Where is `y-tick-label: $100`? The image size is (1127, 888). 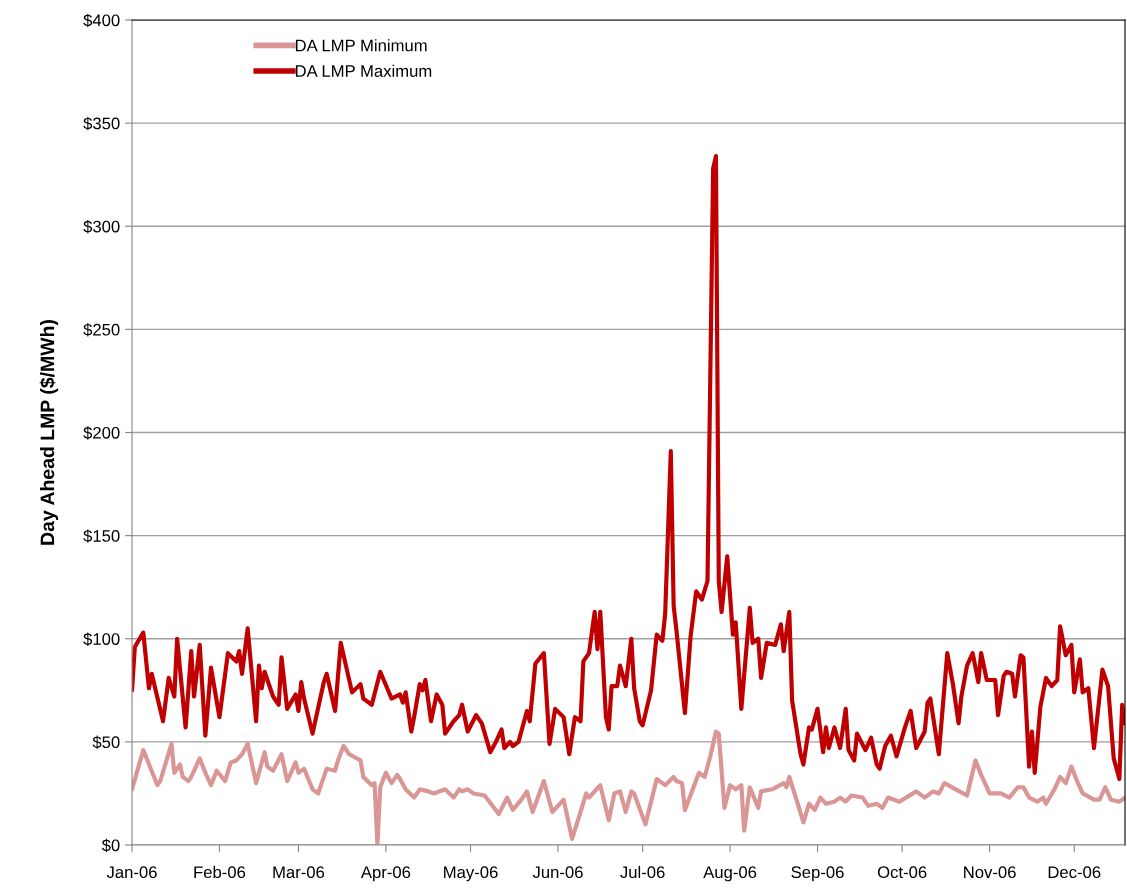 y-tick-label: $100 is located at coordinates (101, 639).